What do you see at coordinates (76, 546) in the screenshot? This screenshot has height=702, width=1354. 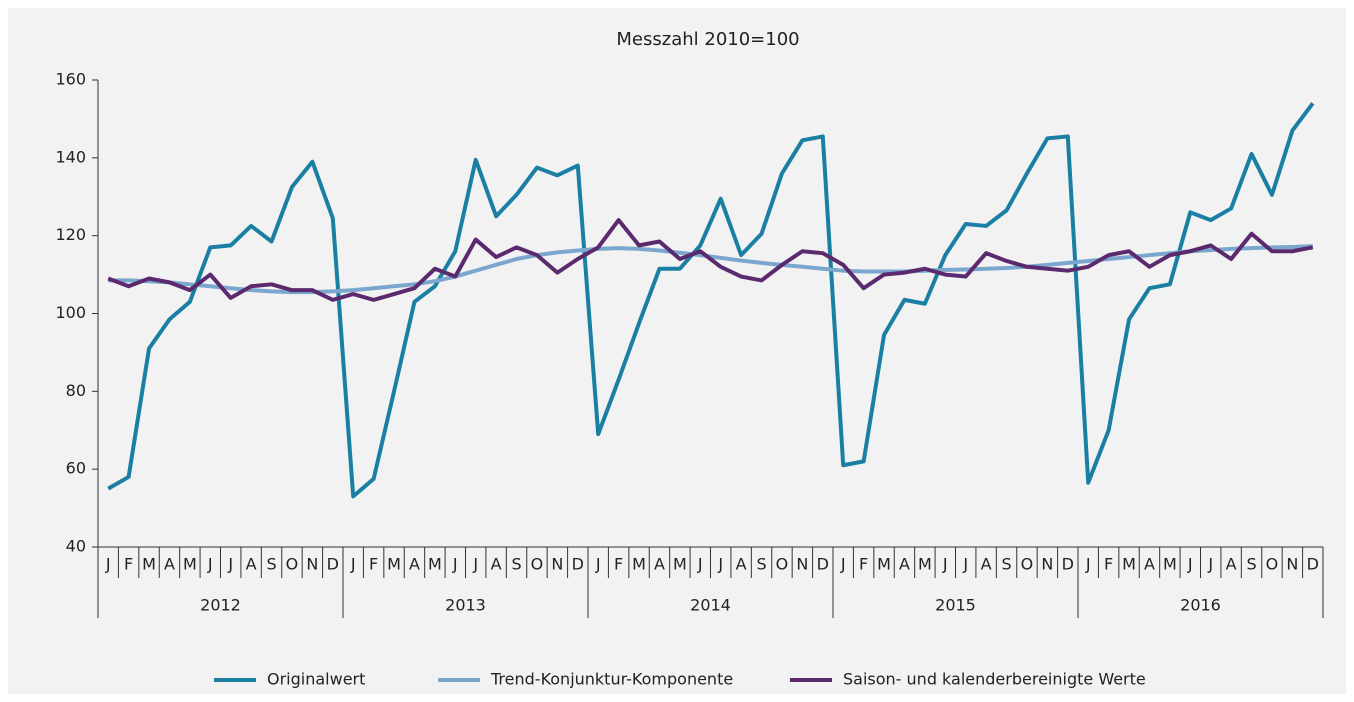 I see `y-tick-label: 40` at bounding box center [76, 546].